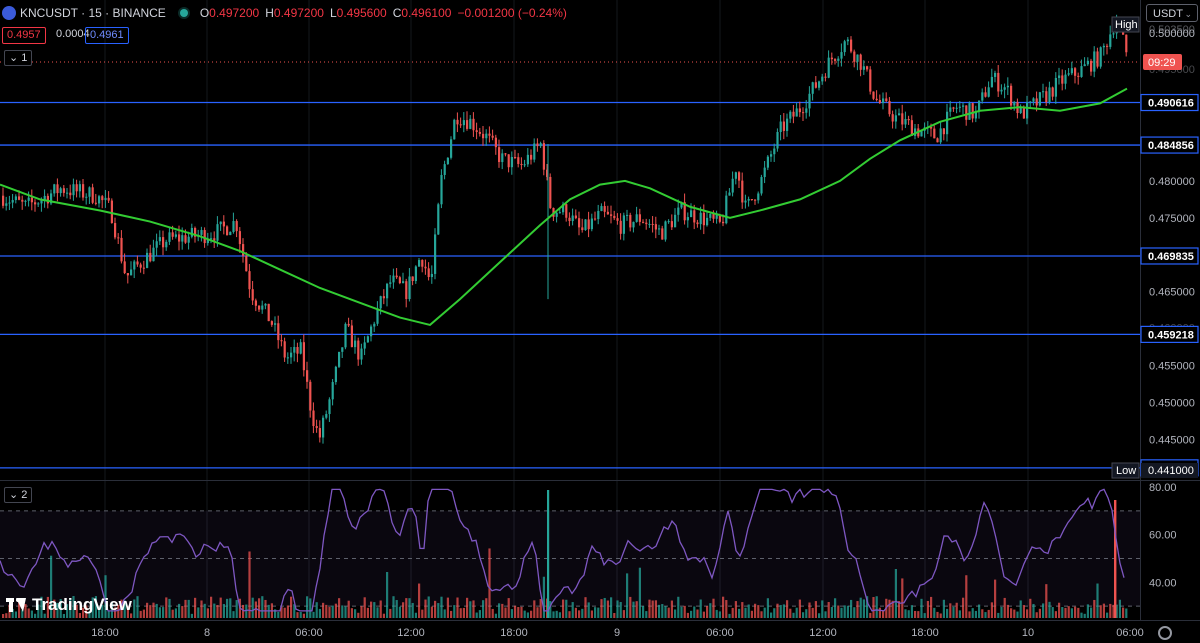  Describe the element at coordinates (93, 13) in the screenshot. I see `symbol-title: KNCUSDT · 15 · BINANCE` at that location.